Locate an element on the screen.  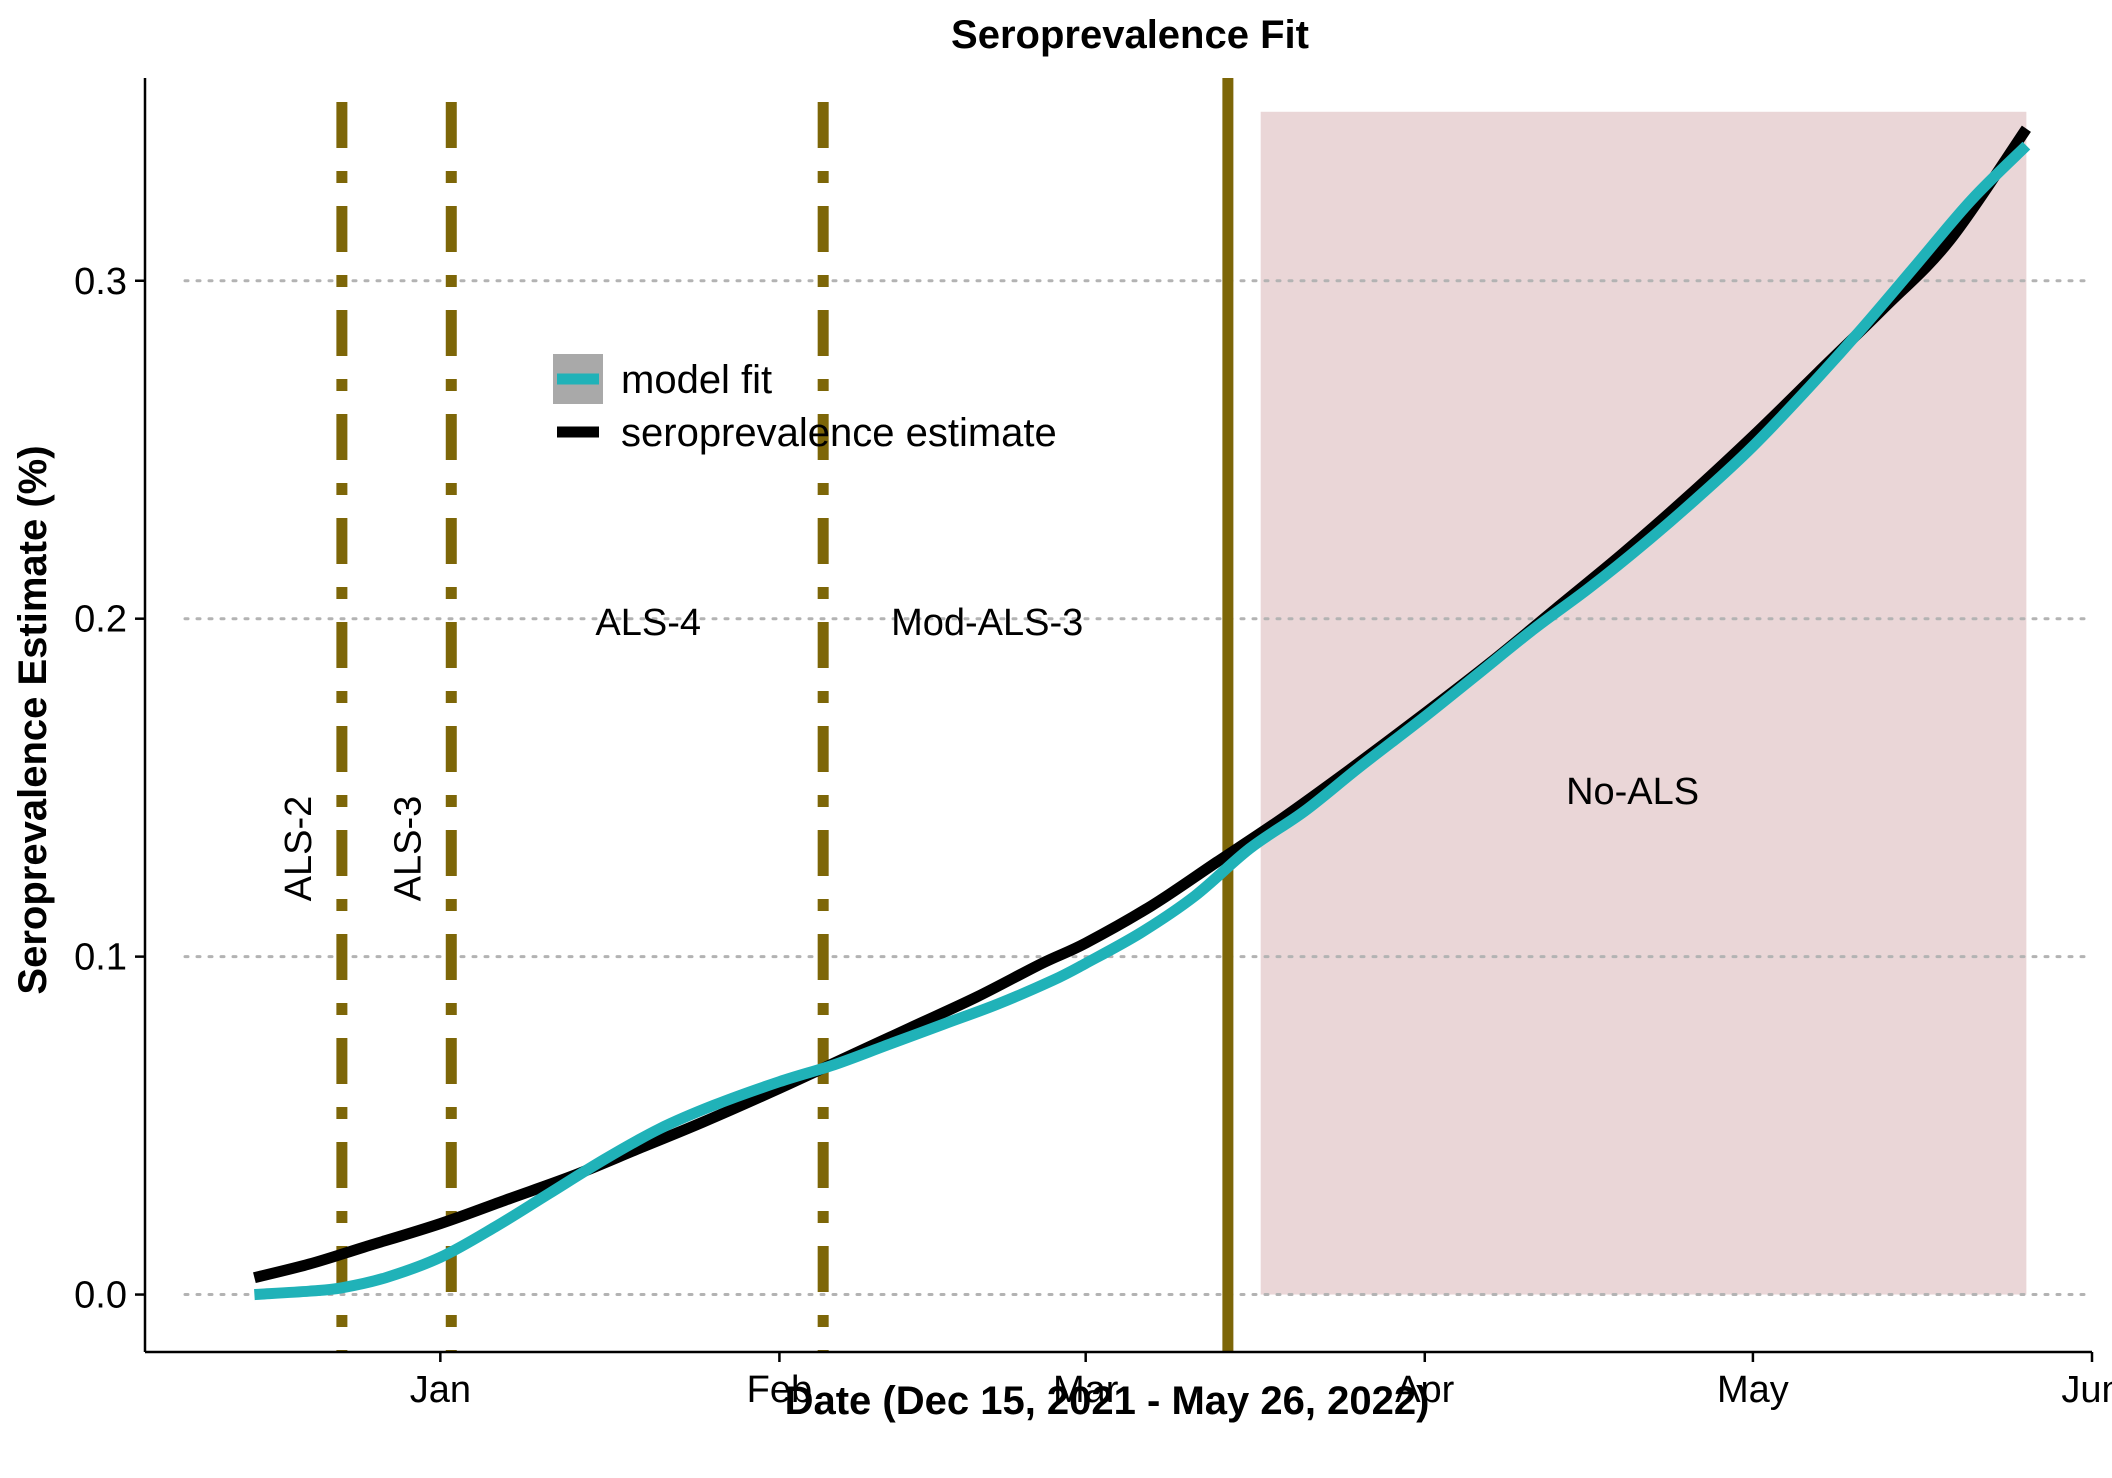
annotation-no-als: No-ALS is located at coordinates (1632, 792).